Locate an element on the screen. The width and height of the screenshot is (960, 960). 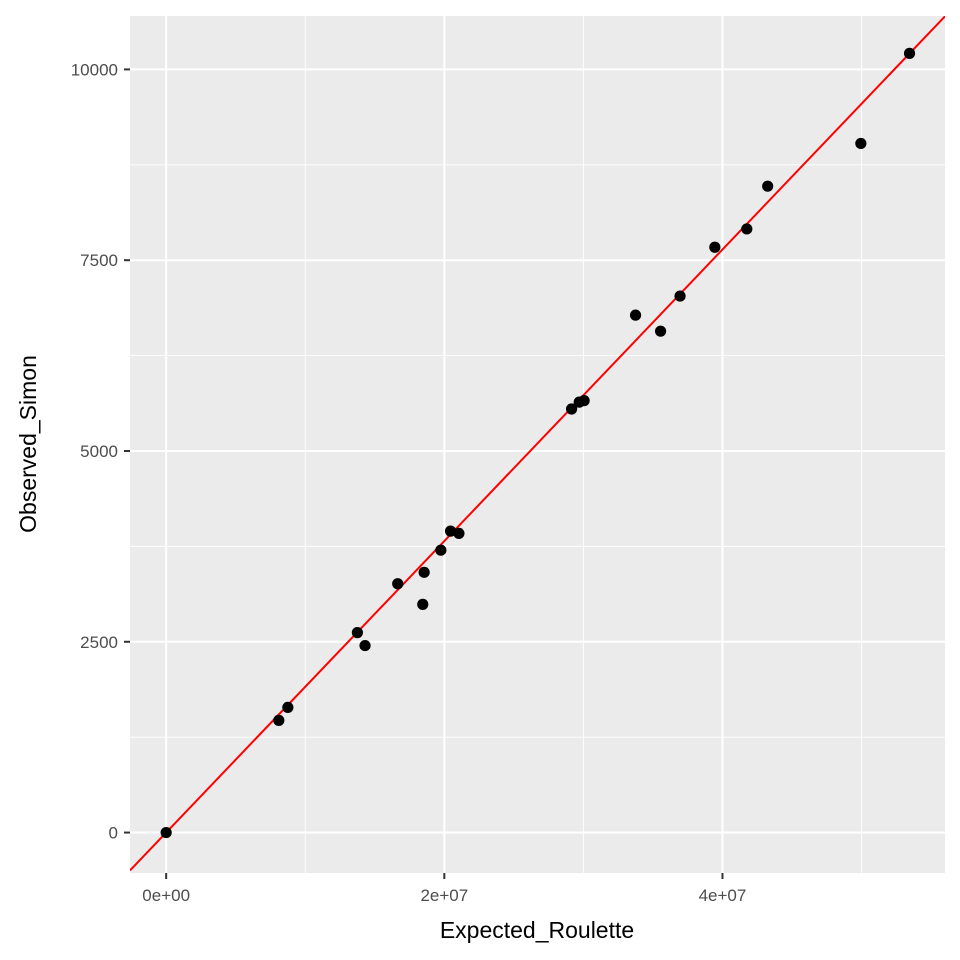
x-tick-label: 2e+07 is located at coordinates (444, 895).